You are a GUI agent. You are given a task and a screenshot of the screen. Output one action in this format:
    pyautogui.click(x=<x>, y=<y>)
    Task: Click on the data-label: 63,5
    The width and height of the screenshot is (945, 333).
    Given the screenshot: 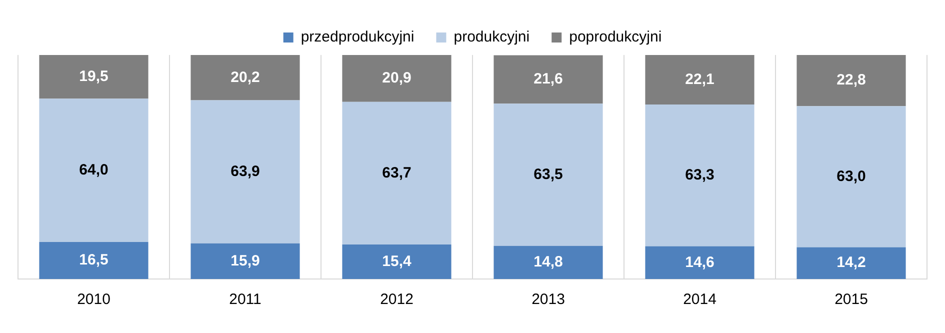 What is the action you would take?
    pyautogui.click(x=548, y=174)
    